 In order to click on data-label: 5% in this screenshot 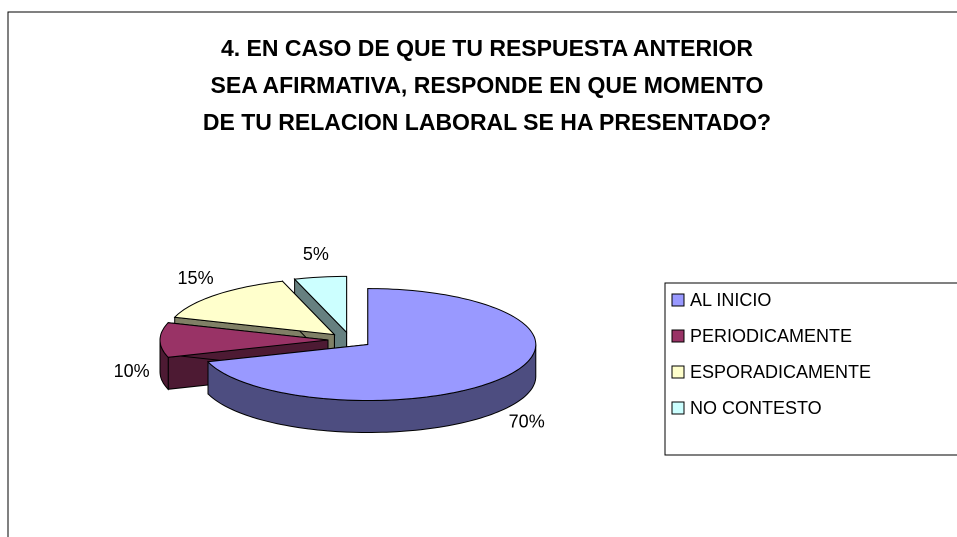, I will do `click(316, 254)`.